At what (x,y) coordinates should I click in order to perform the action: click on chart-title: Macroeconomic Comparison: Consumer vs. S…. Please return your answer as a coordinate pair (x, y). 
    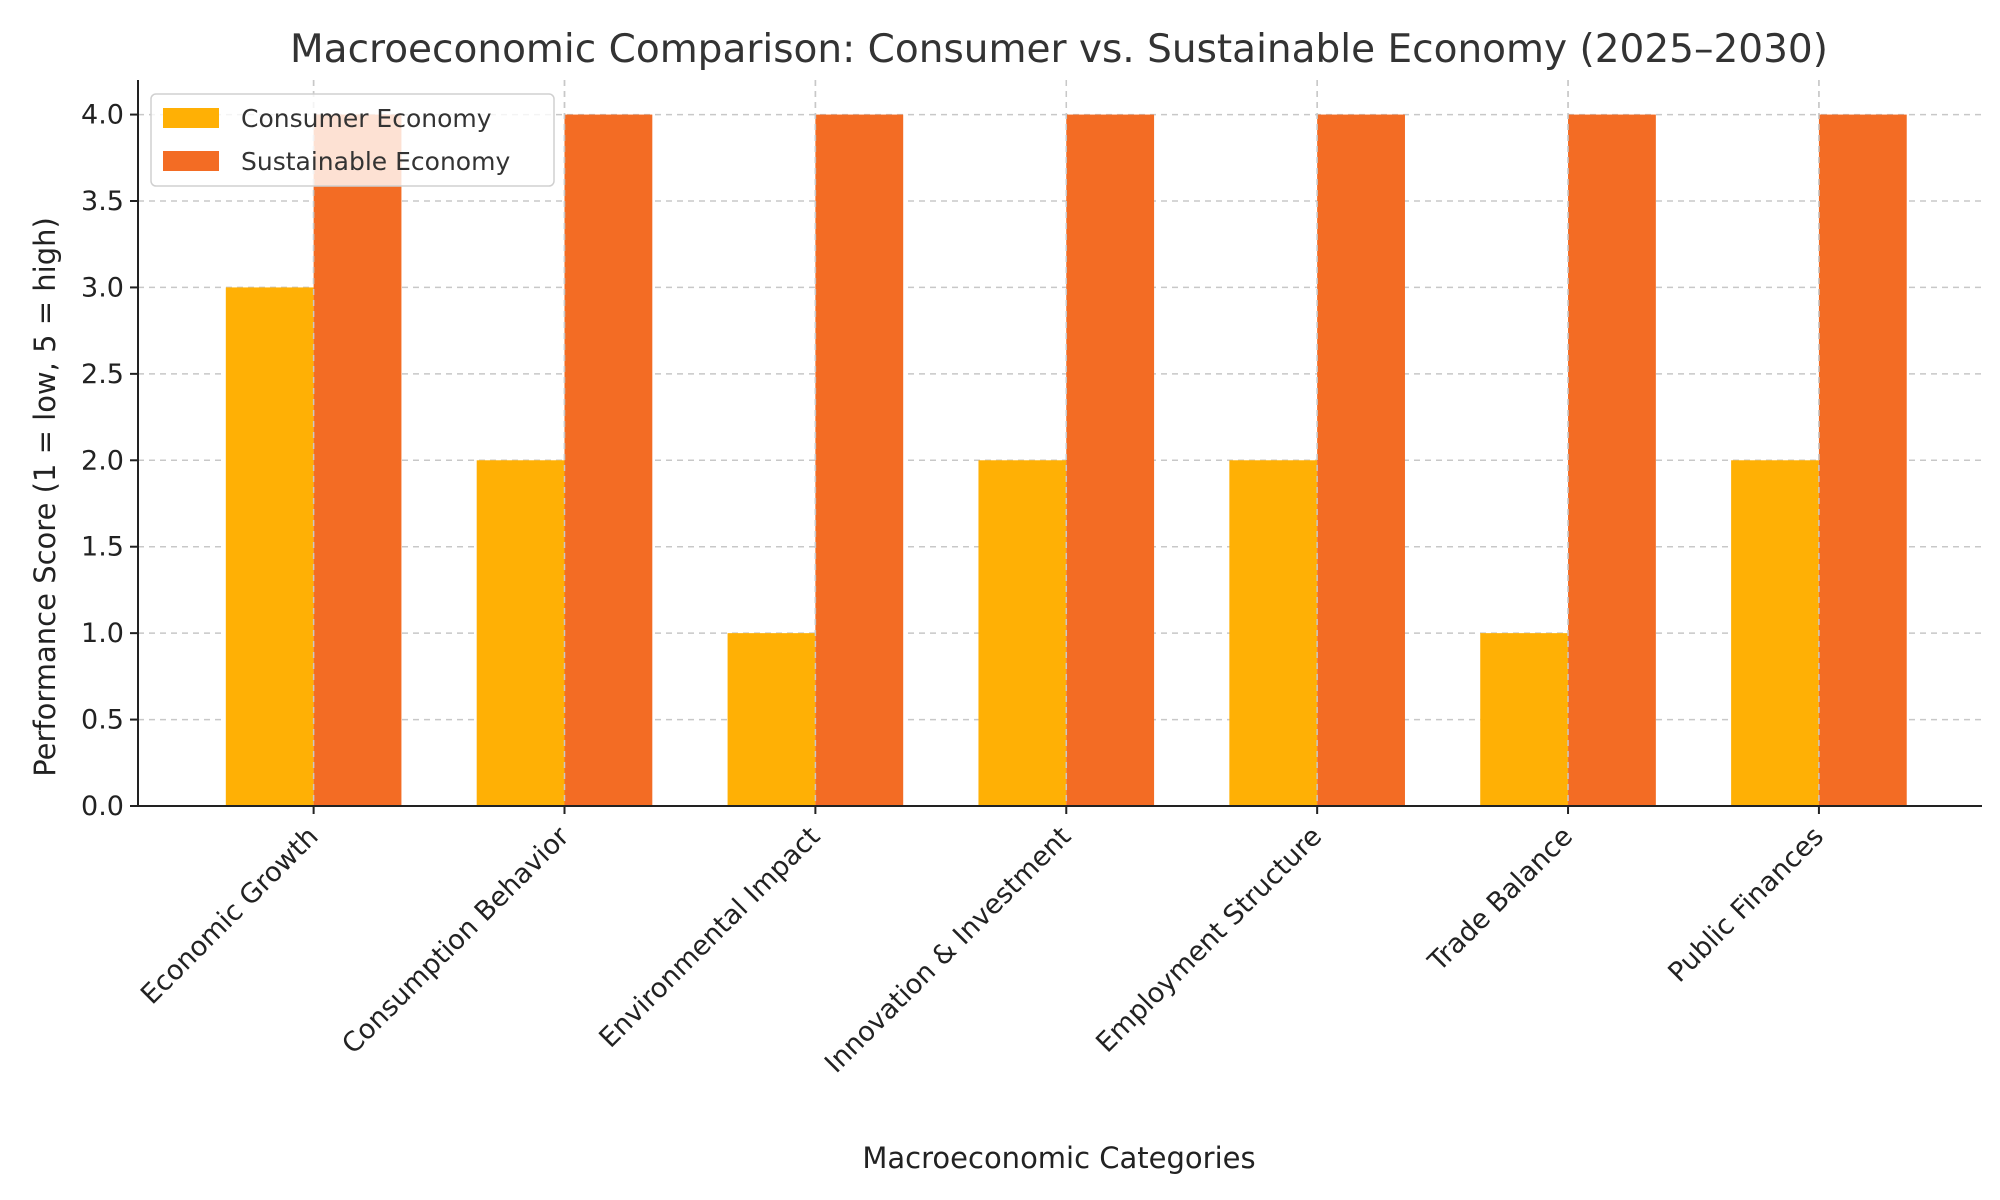
    Looking at the image, I should click on (1059, 49).